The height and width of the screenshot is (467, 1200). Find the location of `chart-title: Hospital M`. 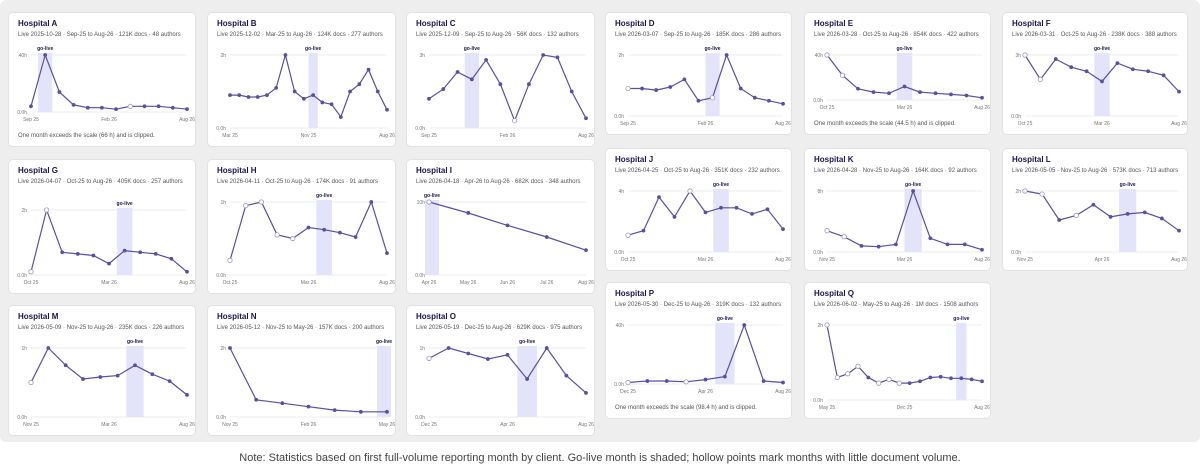

chart-title: Hospital M is located at coordinates (38, 316).